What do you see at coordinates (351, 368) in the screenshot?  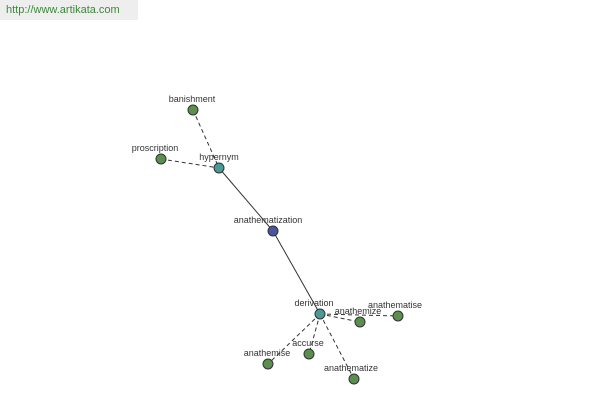 I see `node-label: anathematize` at bounding box center [351, 368].